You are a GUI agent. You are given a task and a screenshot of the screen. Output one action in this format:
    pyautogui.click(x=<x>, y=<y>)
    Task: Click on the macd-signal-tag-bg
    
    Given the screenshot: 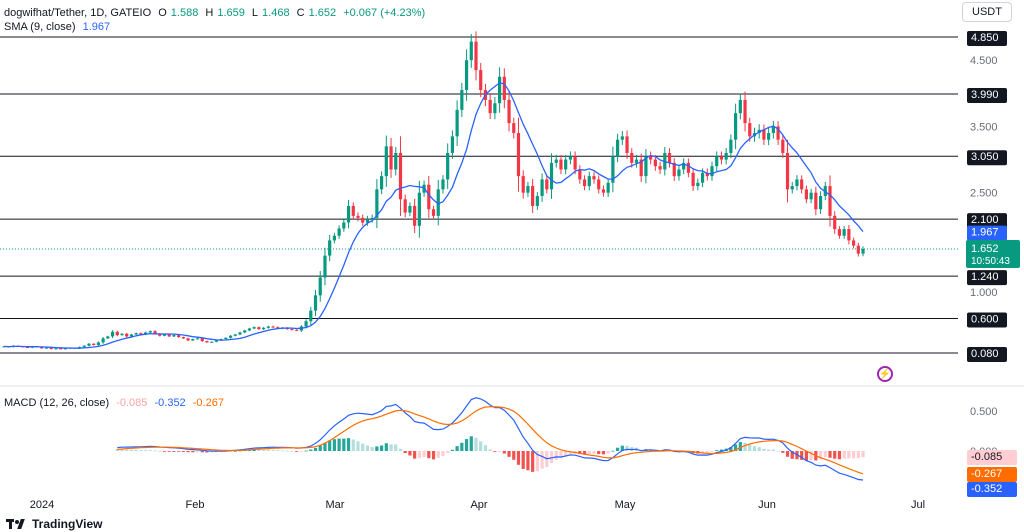 What is the action you would take?
    pyautogui.click(x=992, y=489)
    